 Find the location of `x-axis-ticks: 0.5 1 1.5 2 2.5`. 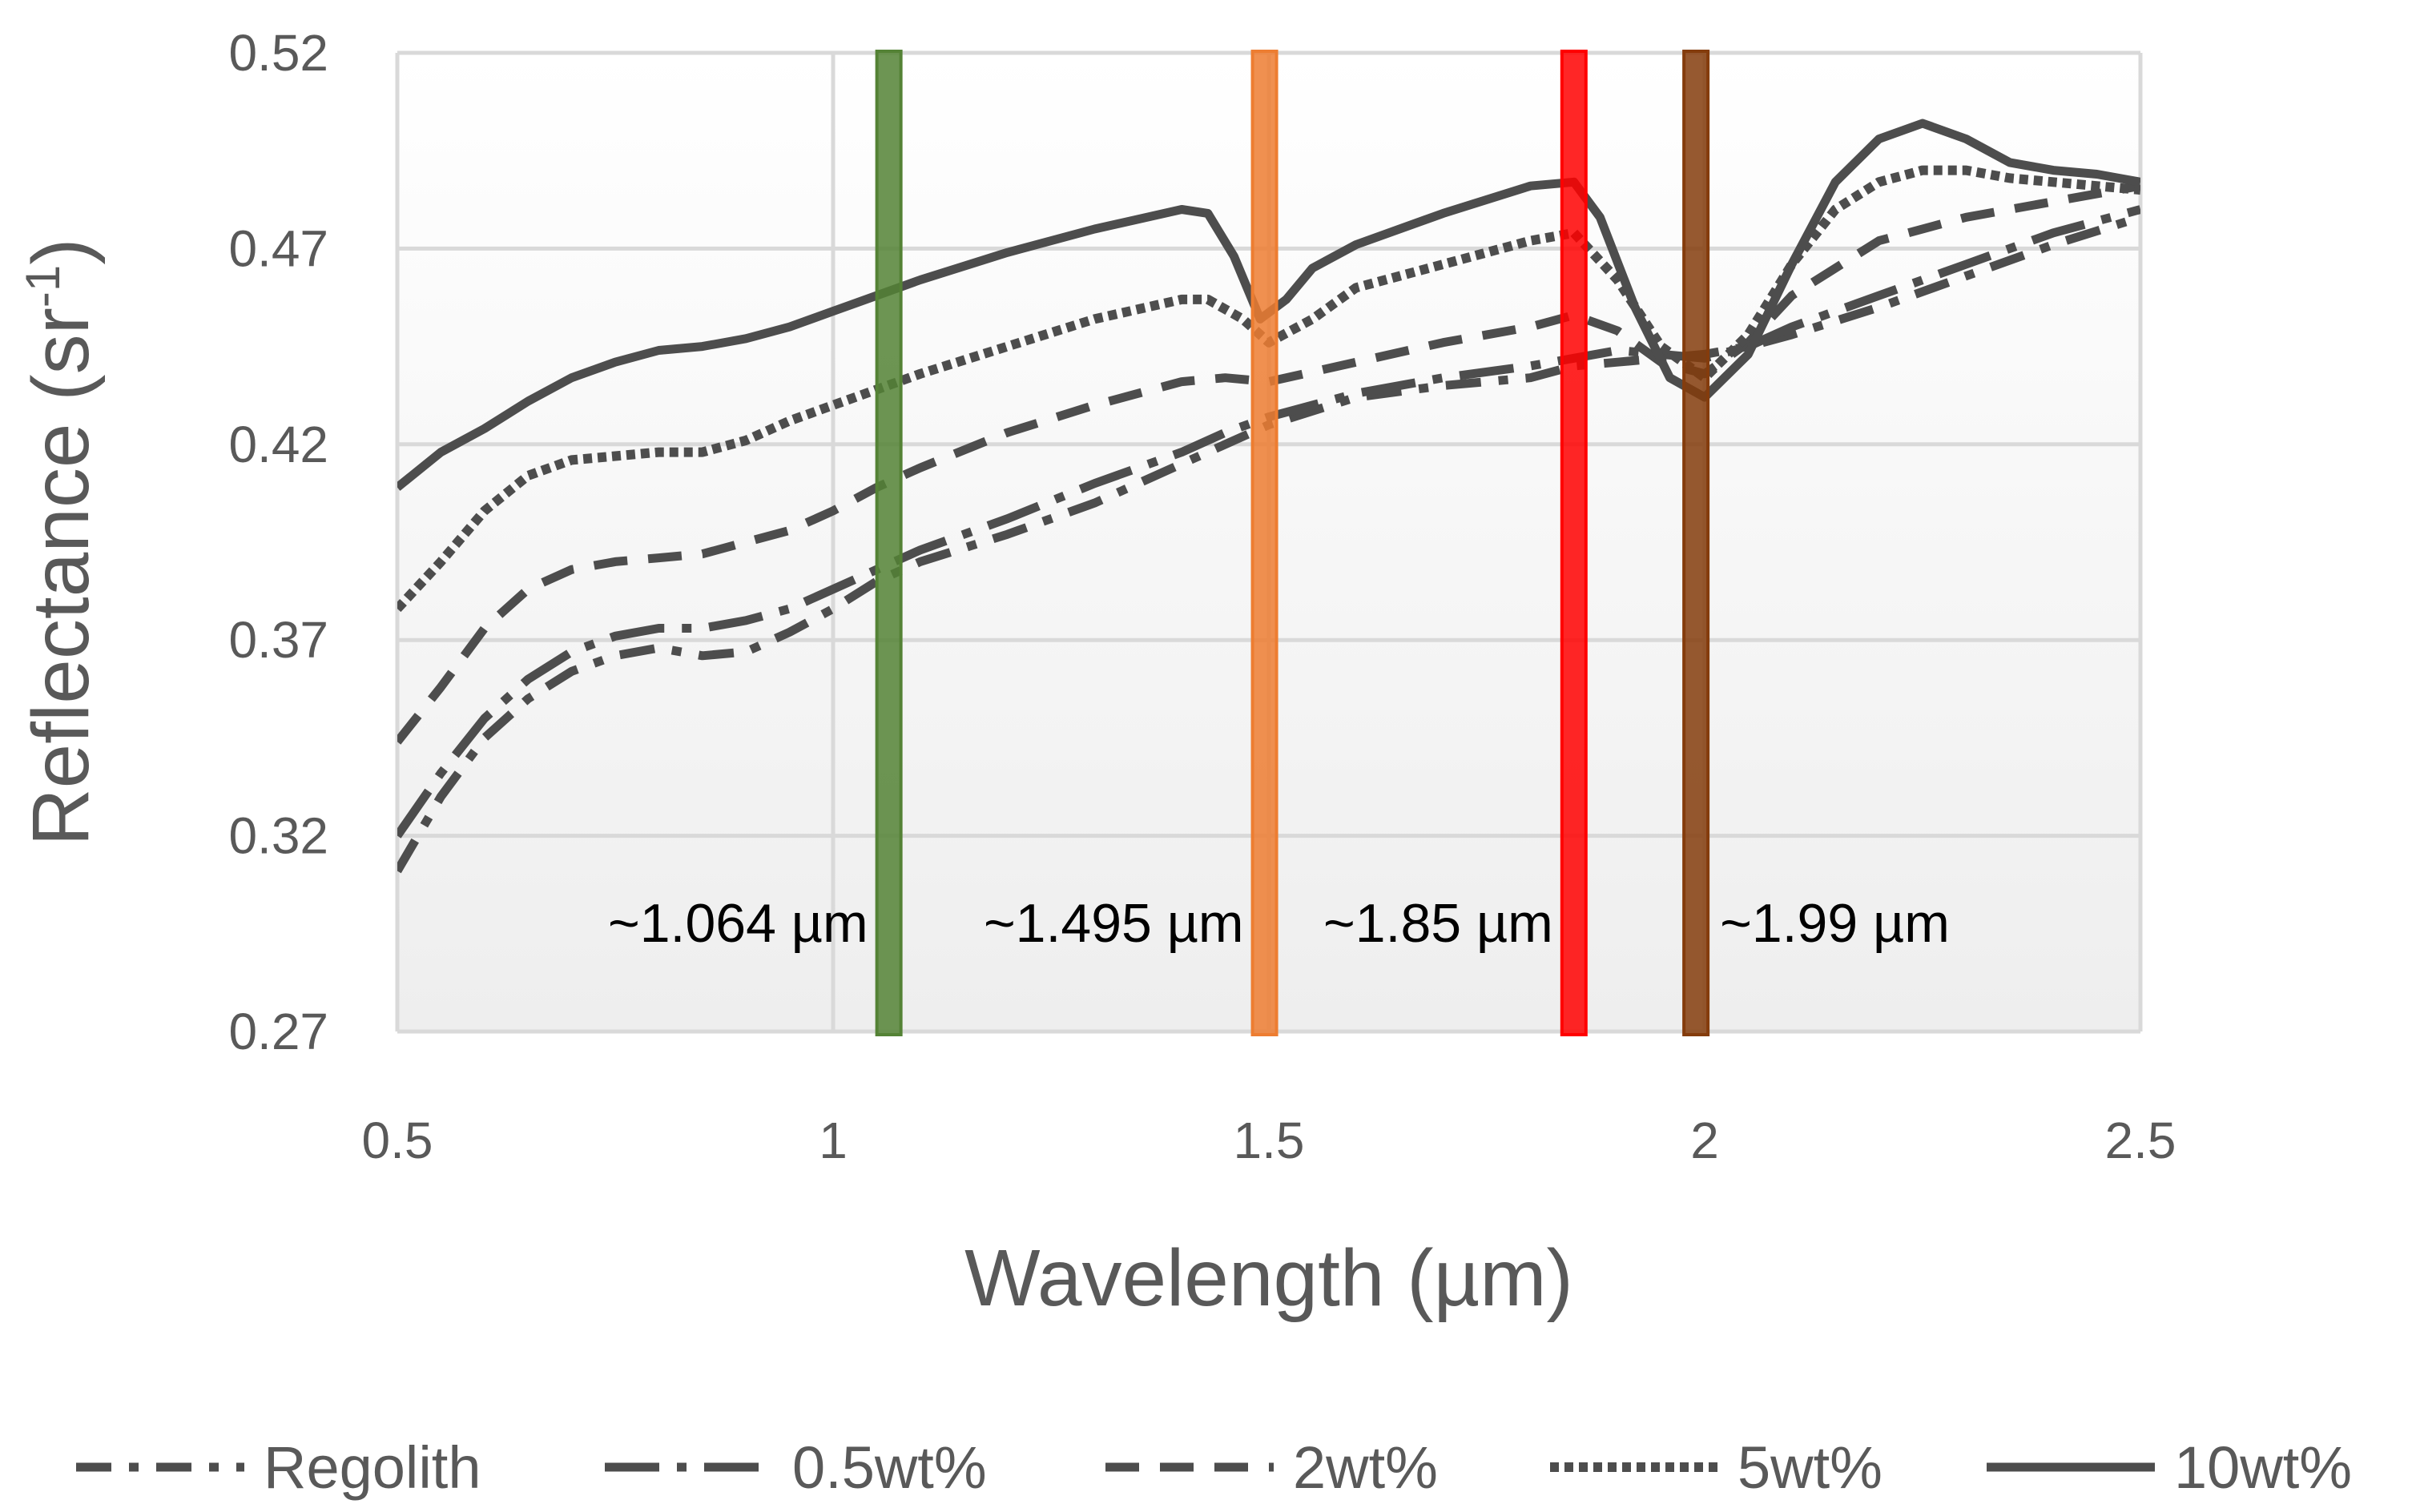

x-axis-ticks: 0.5 1 1.5 2 2.5 is located at coordinates (1269, 1140).